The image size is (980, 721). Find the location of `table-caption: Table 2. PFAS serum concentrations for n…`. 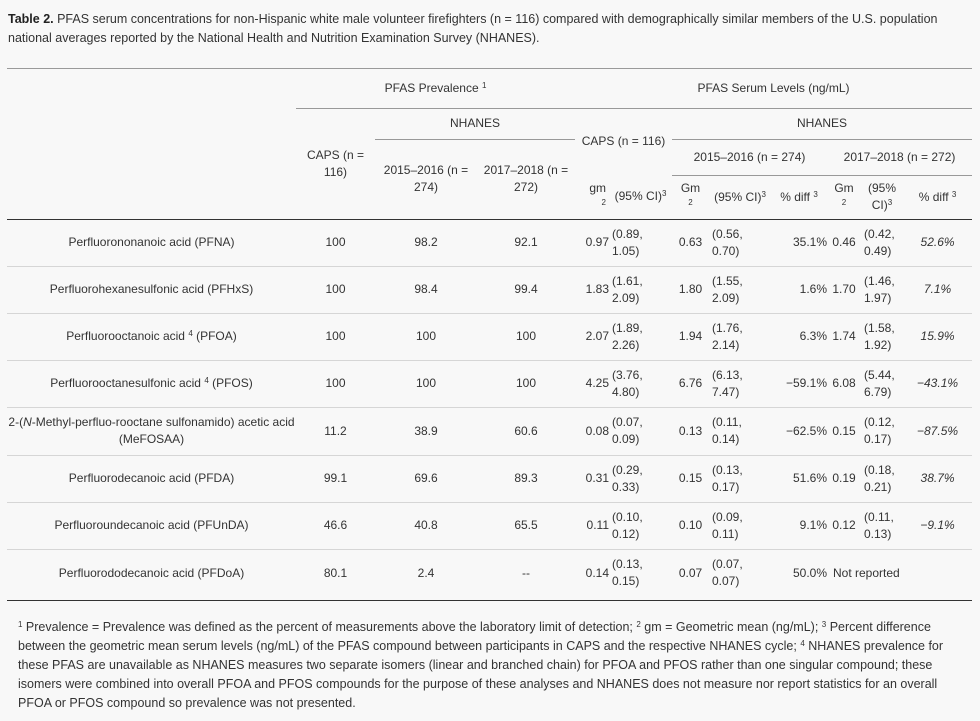

table-caption: Table 2. PFAS serum concentrations for n… is located at coordinates (483, 29).